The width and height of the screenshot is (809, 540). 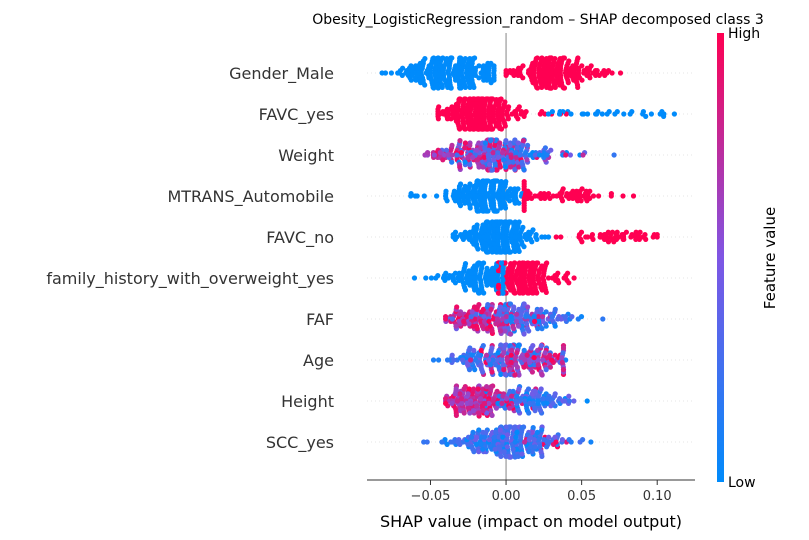 What do you see at coordinates (531, 521) in the screenshot?
I see `x-axis-title: SHAP value (impact on model output)` at bounding box center [531, 521].